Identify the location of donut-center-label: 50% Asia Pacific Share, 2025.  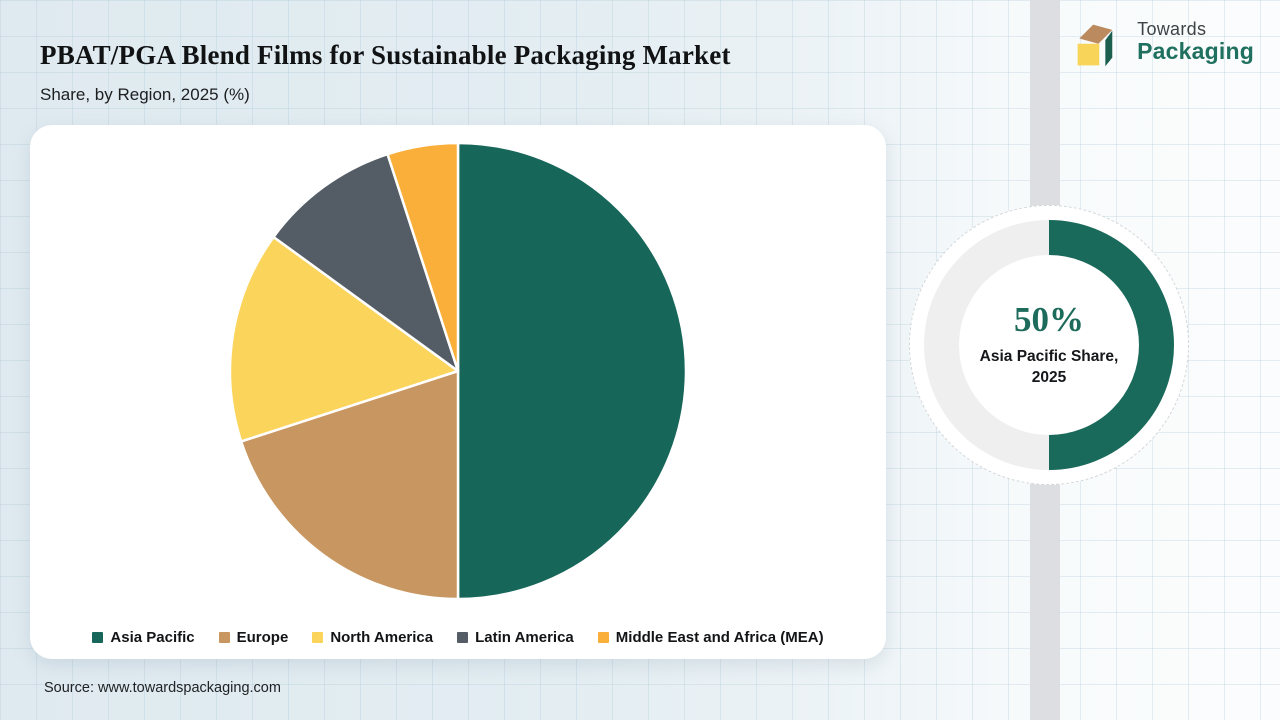
(1049, 345).